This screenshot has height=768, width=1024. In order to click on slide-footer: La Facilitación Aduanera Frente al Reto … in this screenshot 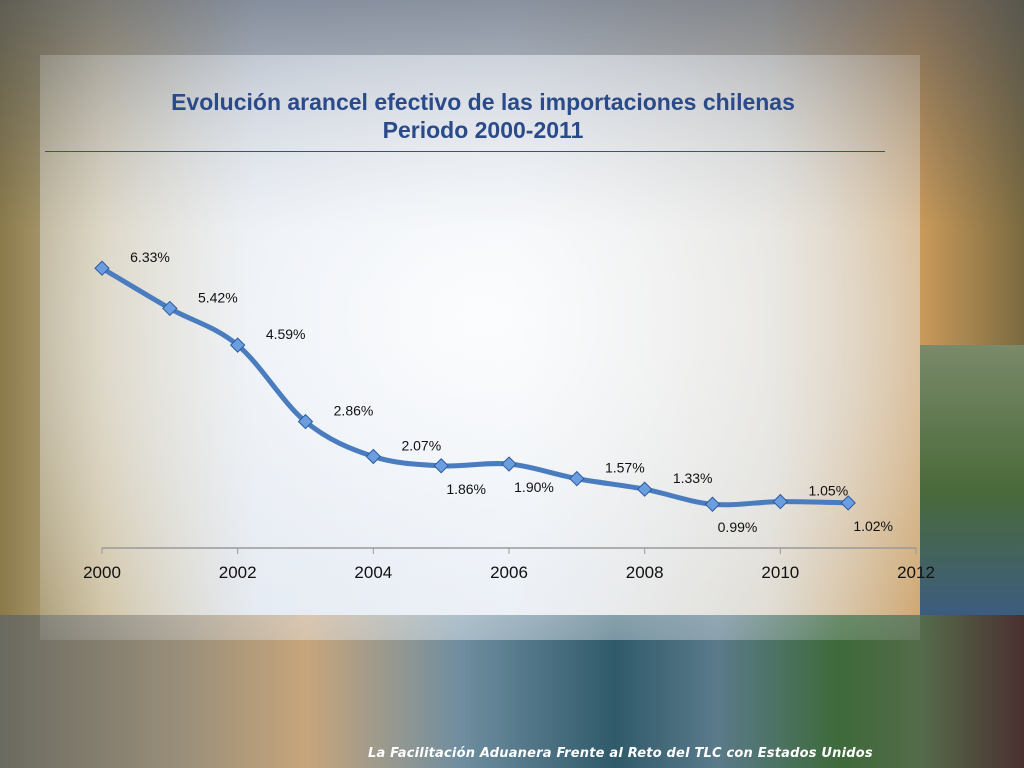, I will do `click(620, 753)`.